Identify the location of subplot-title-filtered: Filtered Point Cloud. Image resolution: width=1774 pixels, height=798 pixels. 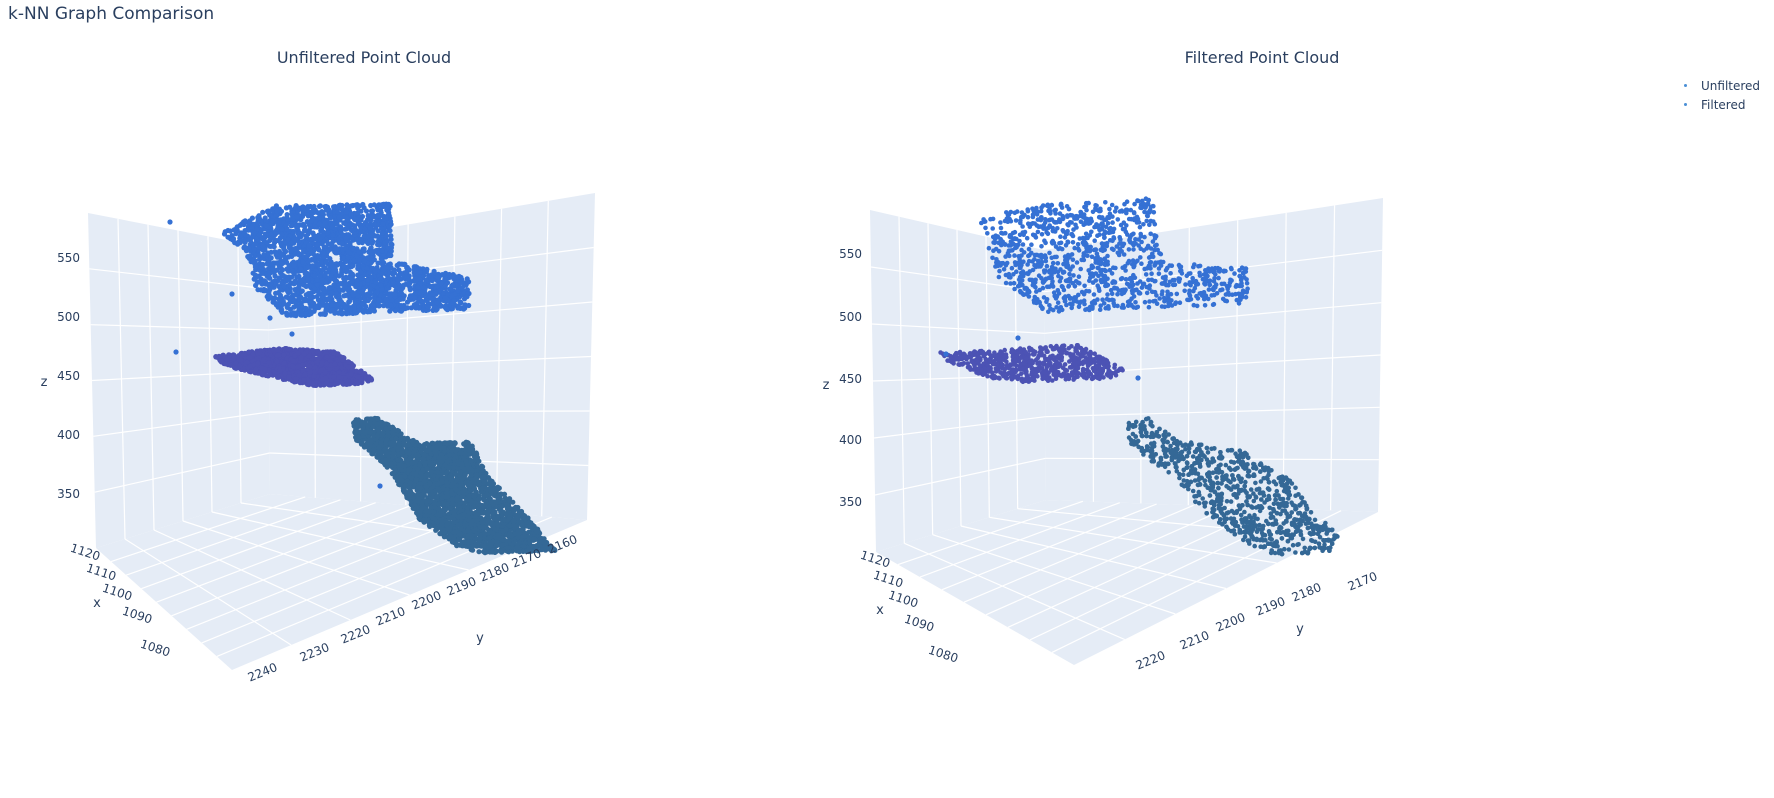
(1262, 57).